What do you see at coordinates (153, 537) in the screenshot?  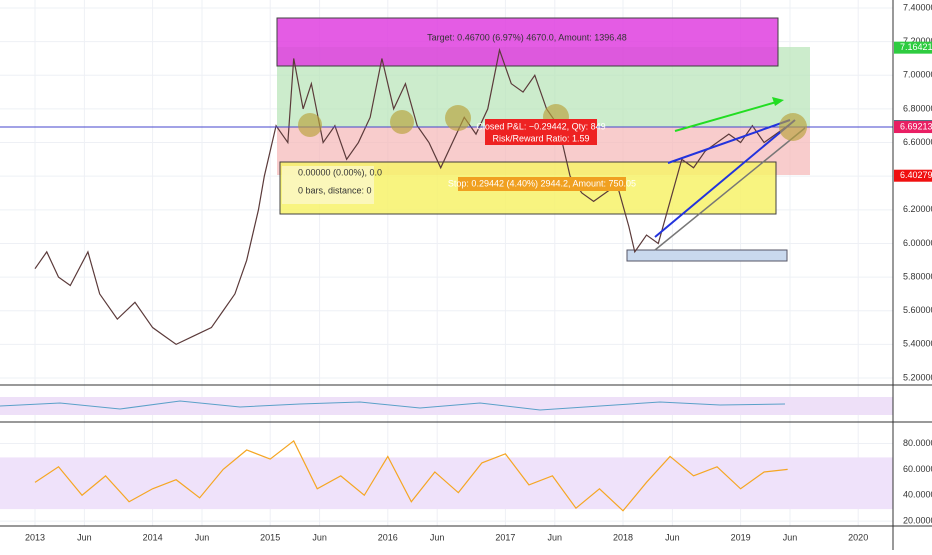 I see `x-tick-label: 2014` at bounding box center [153, 537].